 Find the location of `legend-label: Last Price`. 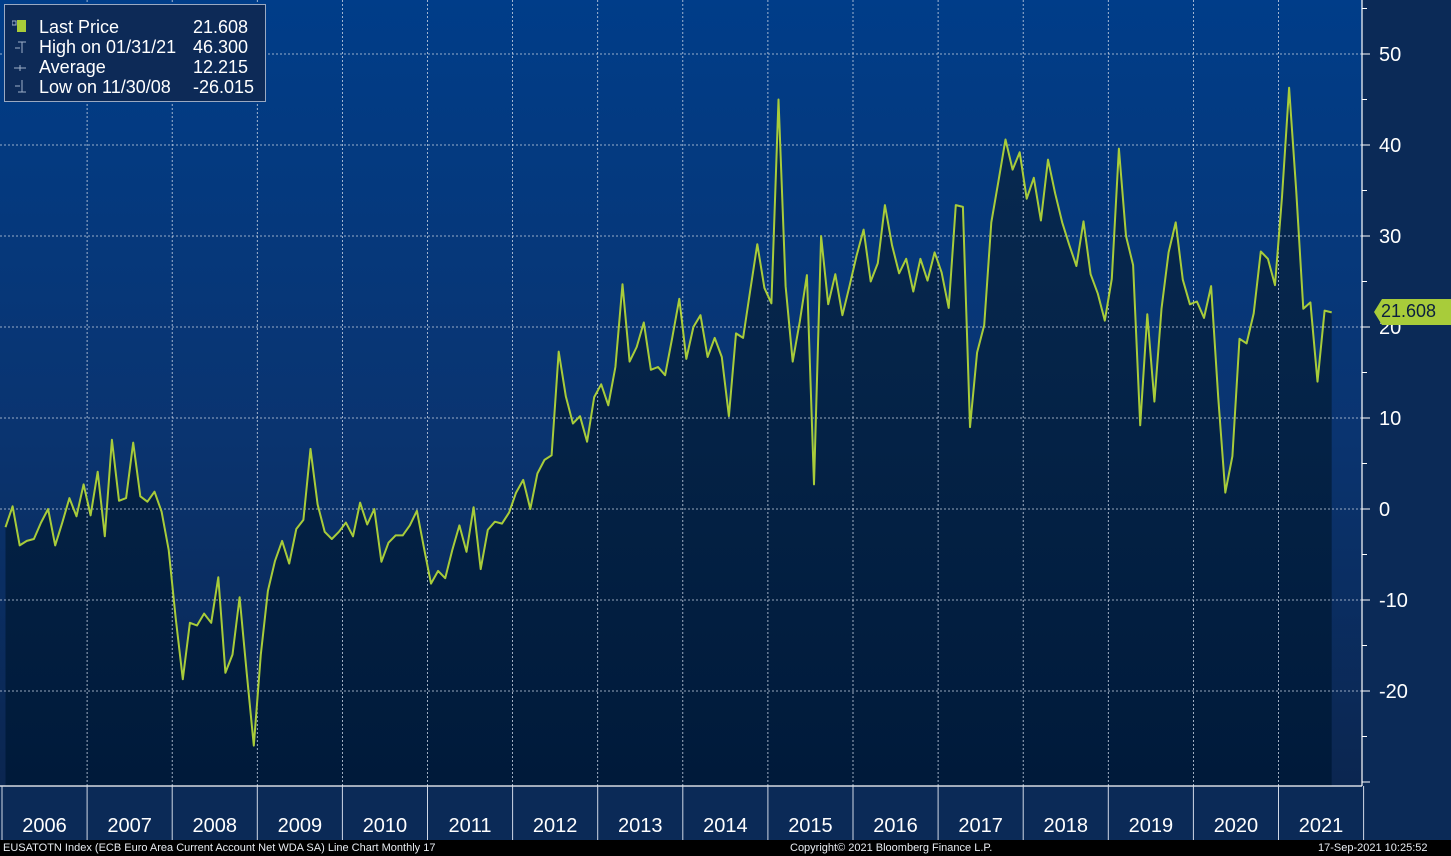

legend-label: Last Price is located at coordinates (79, 27).